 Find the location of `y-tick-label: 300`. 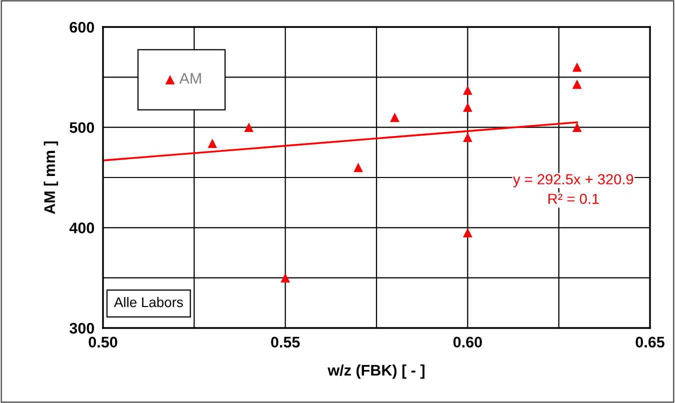

y-tick-label: 300 is located at coordinates (82, 328).